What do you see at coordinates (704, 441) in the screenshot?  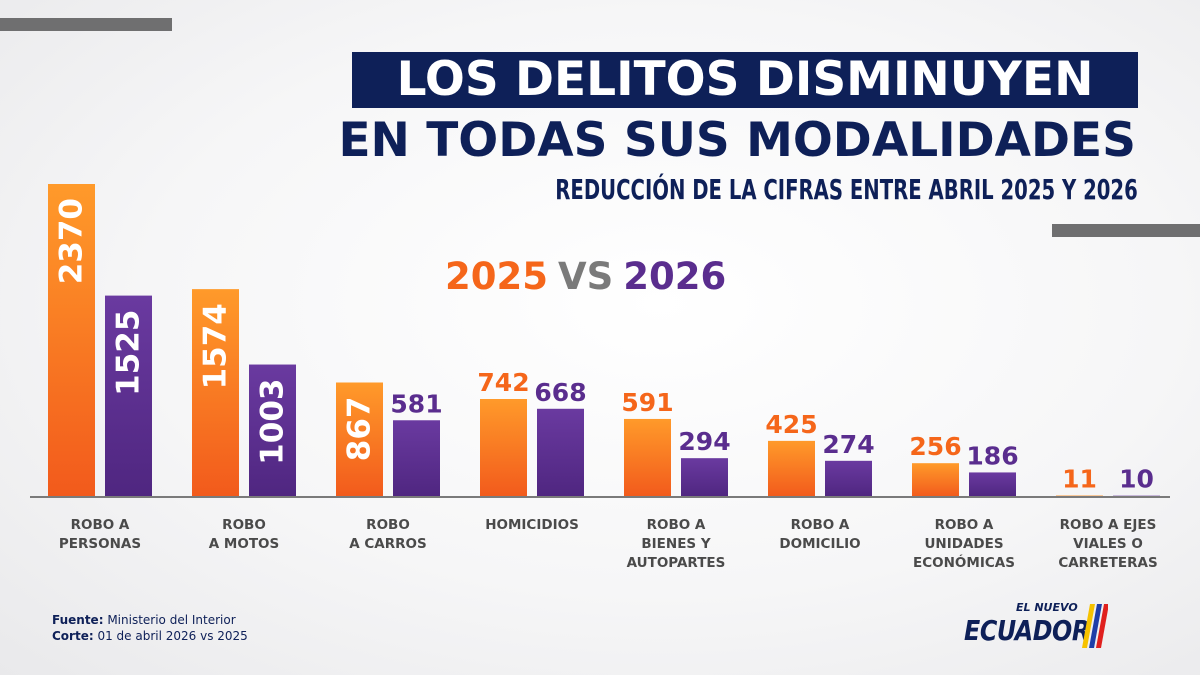 I see `data-label-2026-4: 294` at bounding box center [704, 441].